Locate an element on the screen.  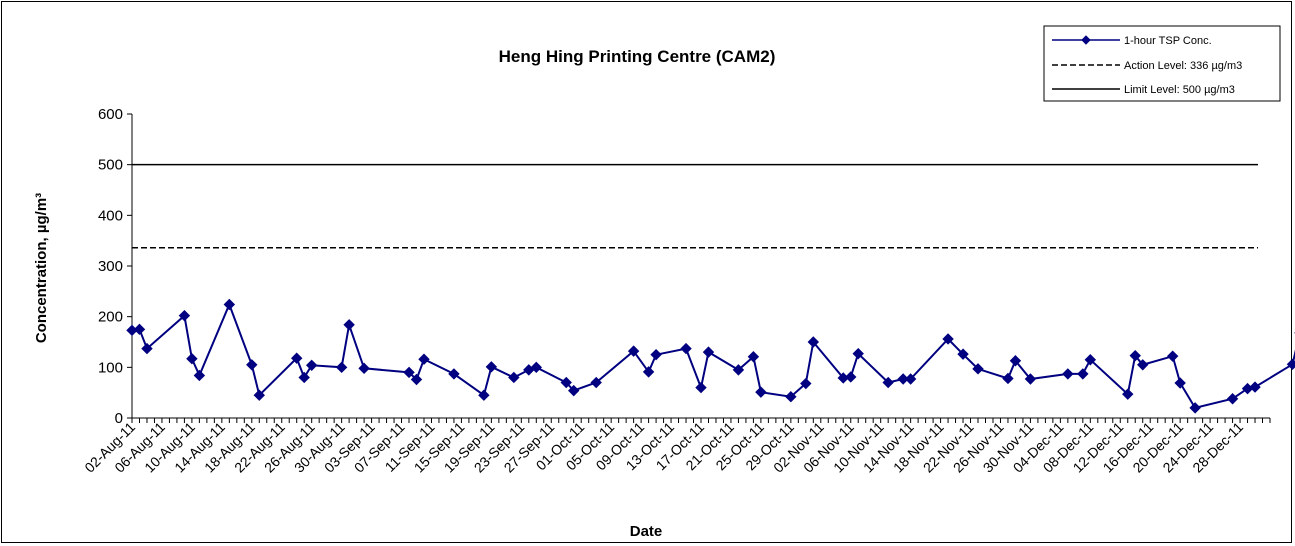
x-axis-title: Date is located at coordinates (646, 531).